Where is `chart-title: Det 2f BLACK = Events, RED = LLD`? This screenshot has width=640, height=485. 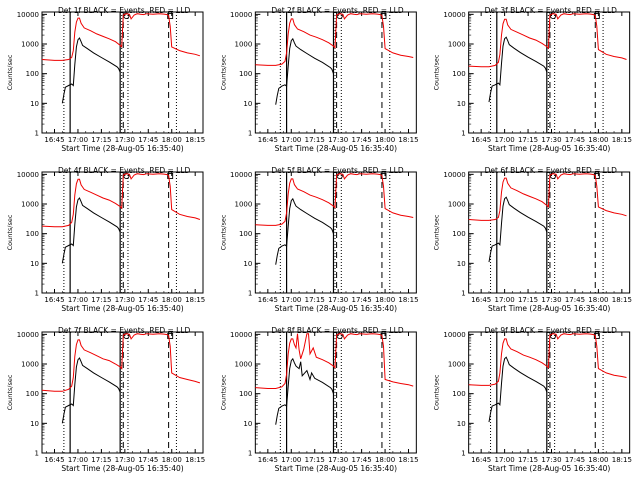
chart-title: Det 2f BLACK = Events, RED = LLD is located at coordinates (337, 10).